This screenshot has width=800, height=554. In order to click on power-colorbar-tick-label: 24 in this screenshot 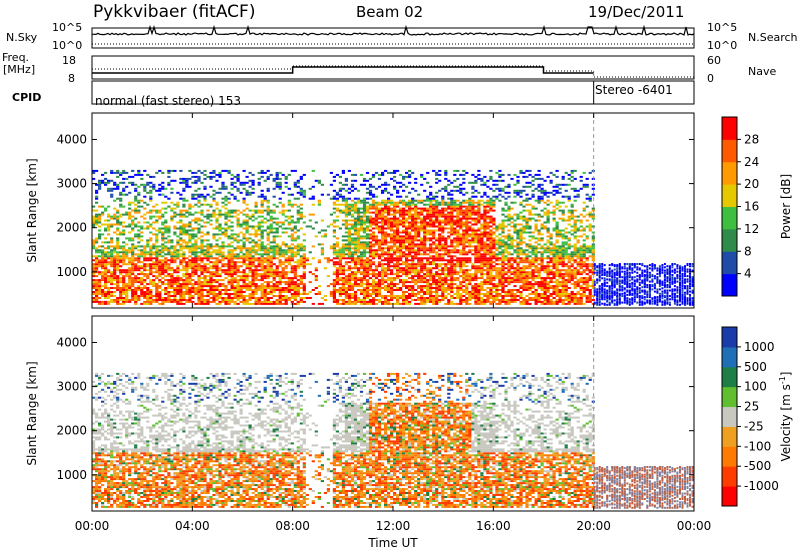, I will do `click(751, 162)`.